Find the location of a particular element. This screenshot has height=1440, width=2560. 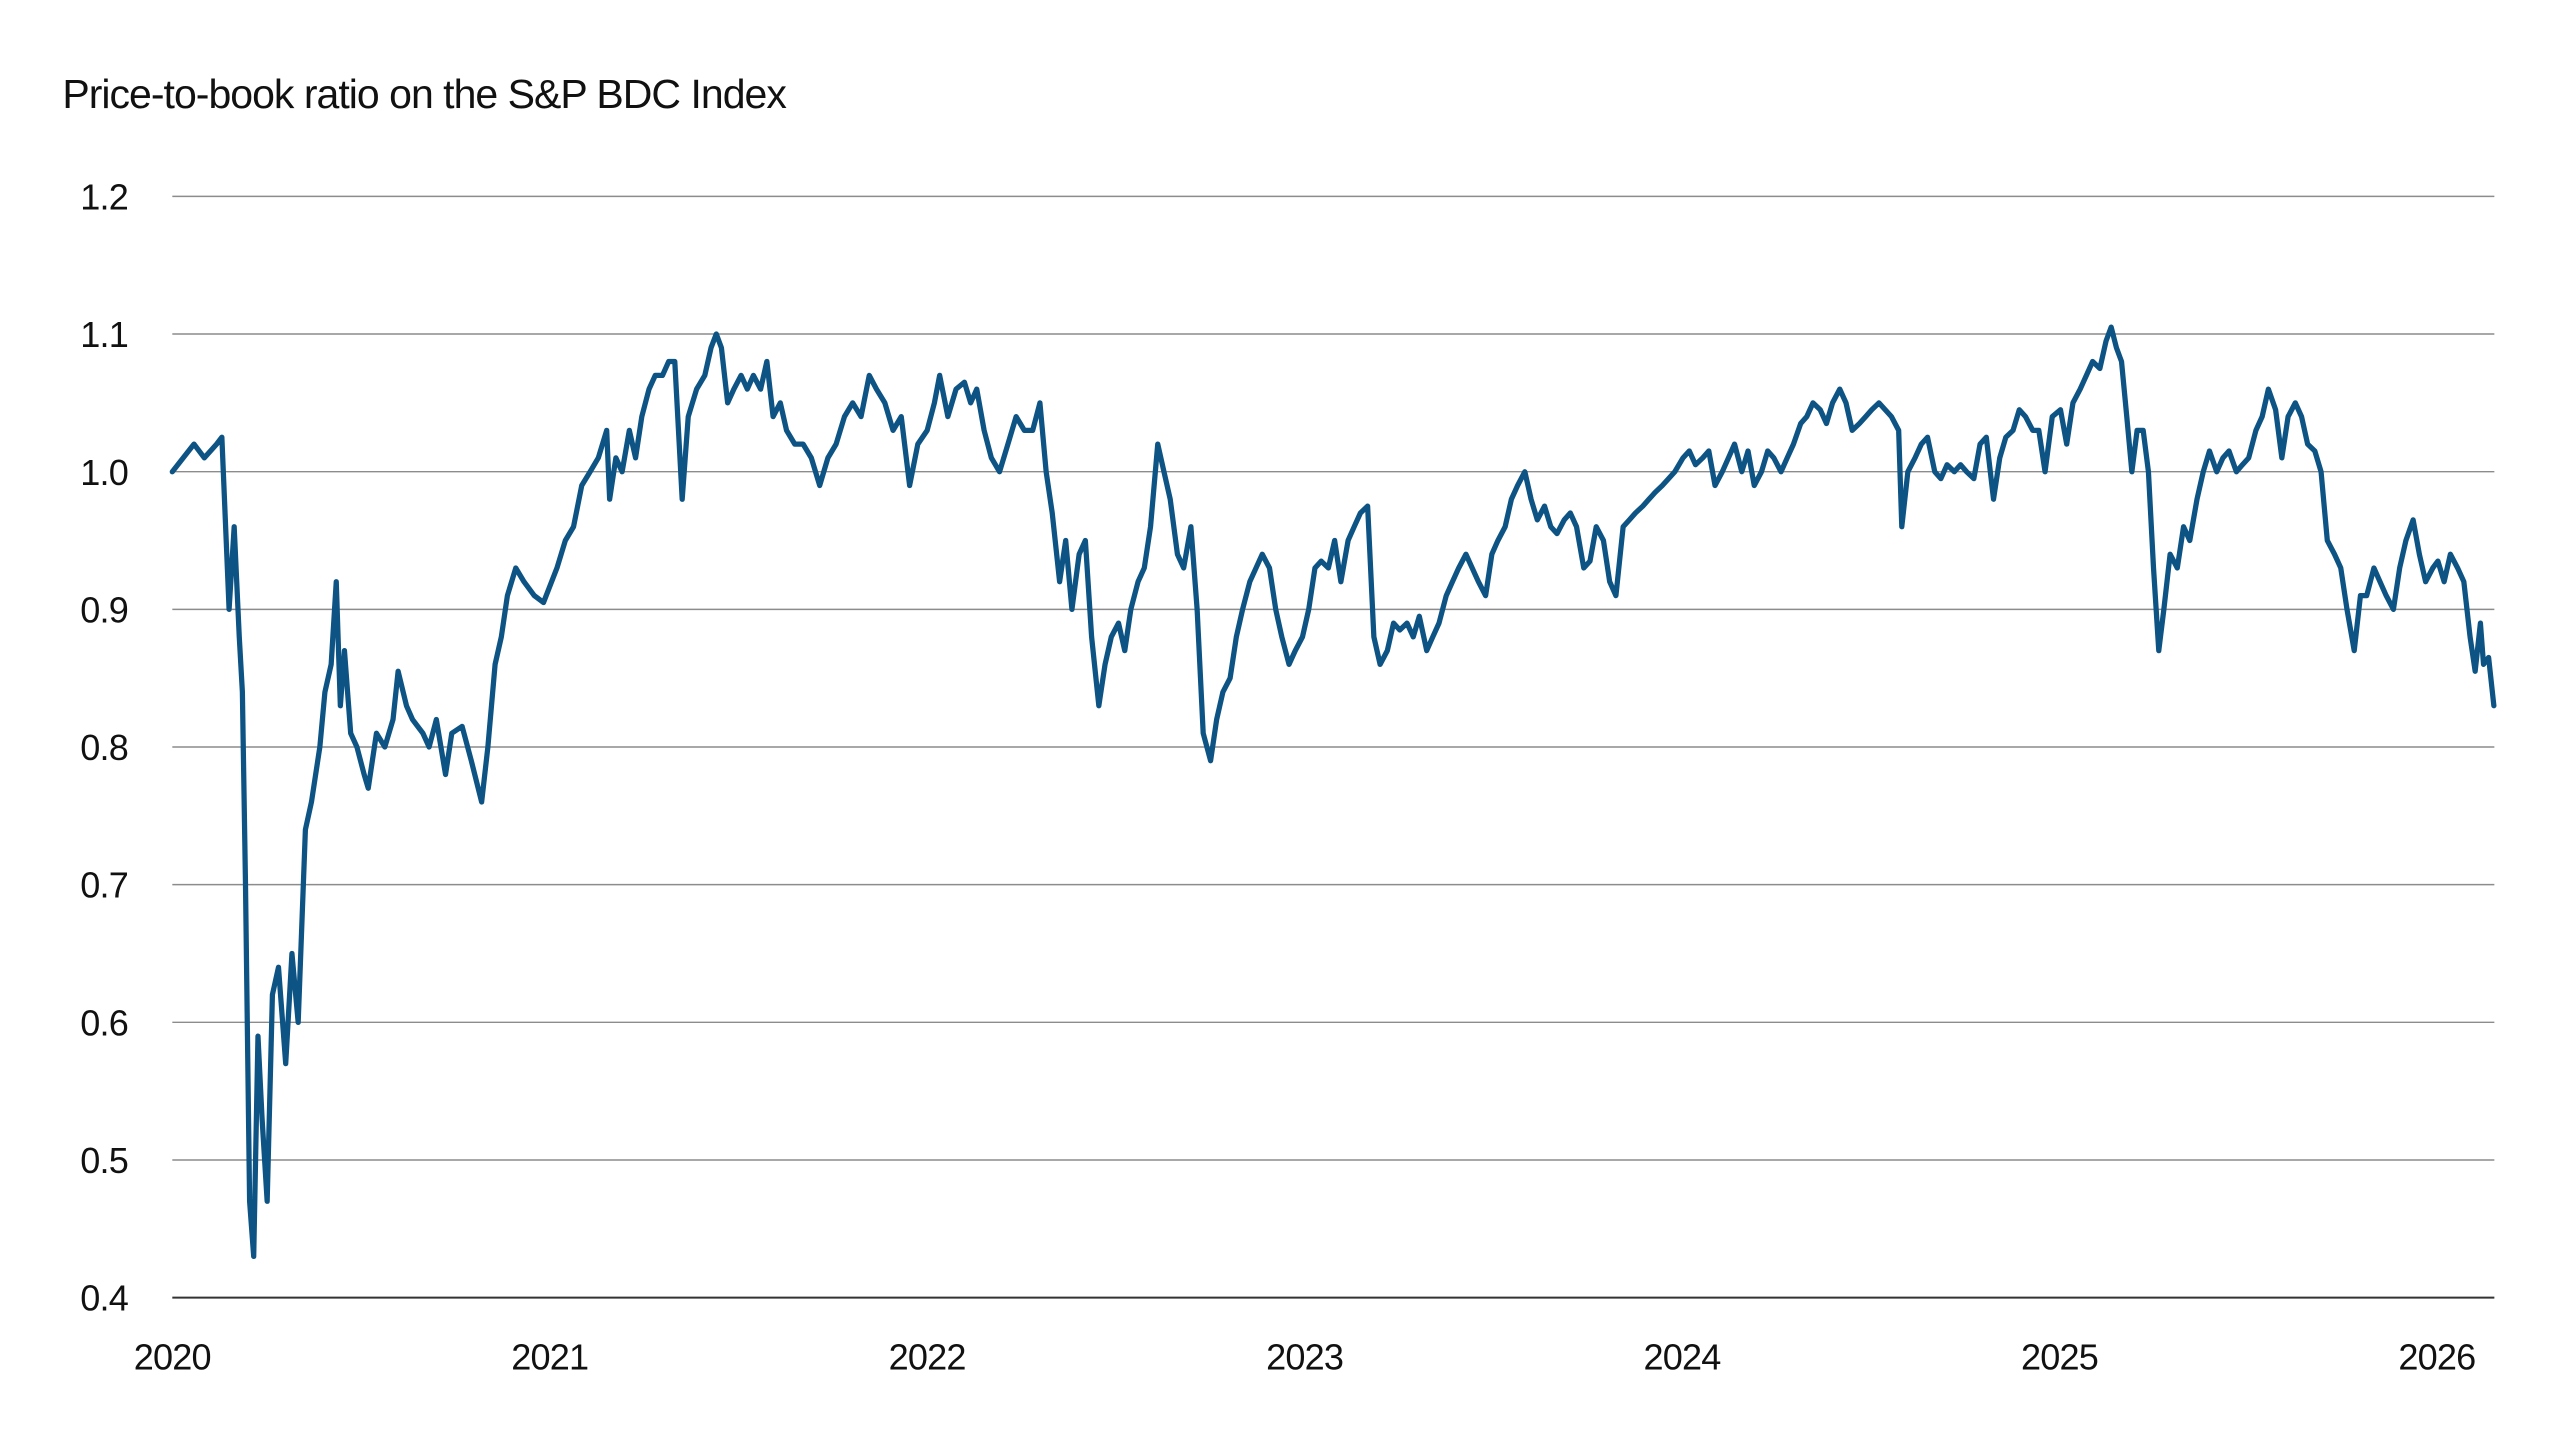

x-tick-label: 2026 is located at coordinates (2436, 1357).